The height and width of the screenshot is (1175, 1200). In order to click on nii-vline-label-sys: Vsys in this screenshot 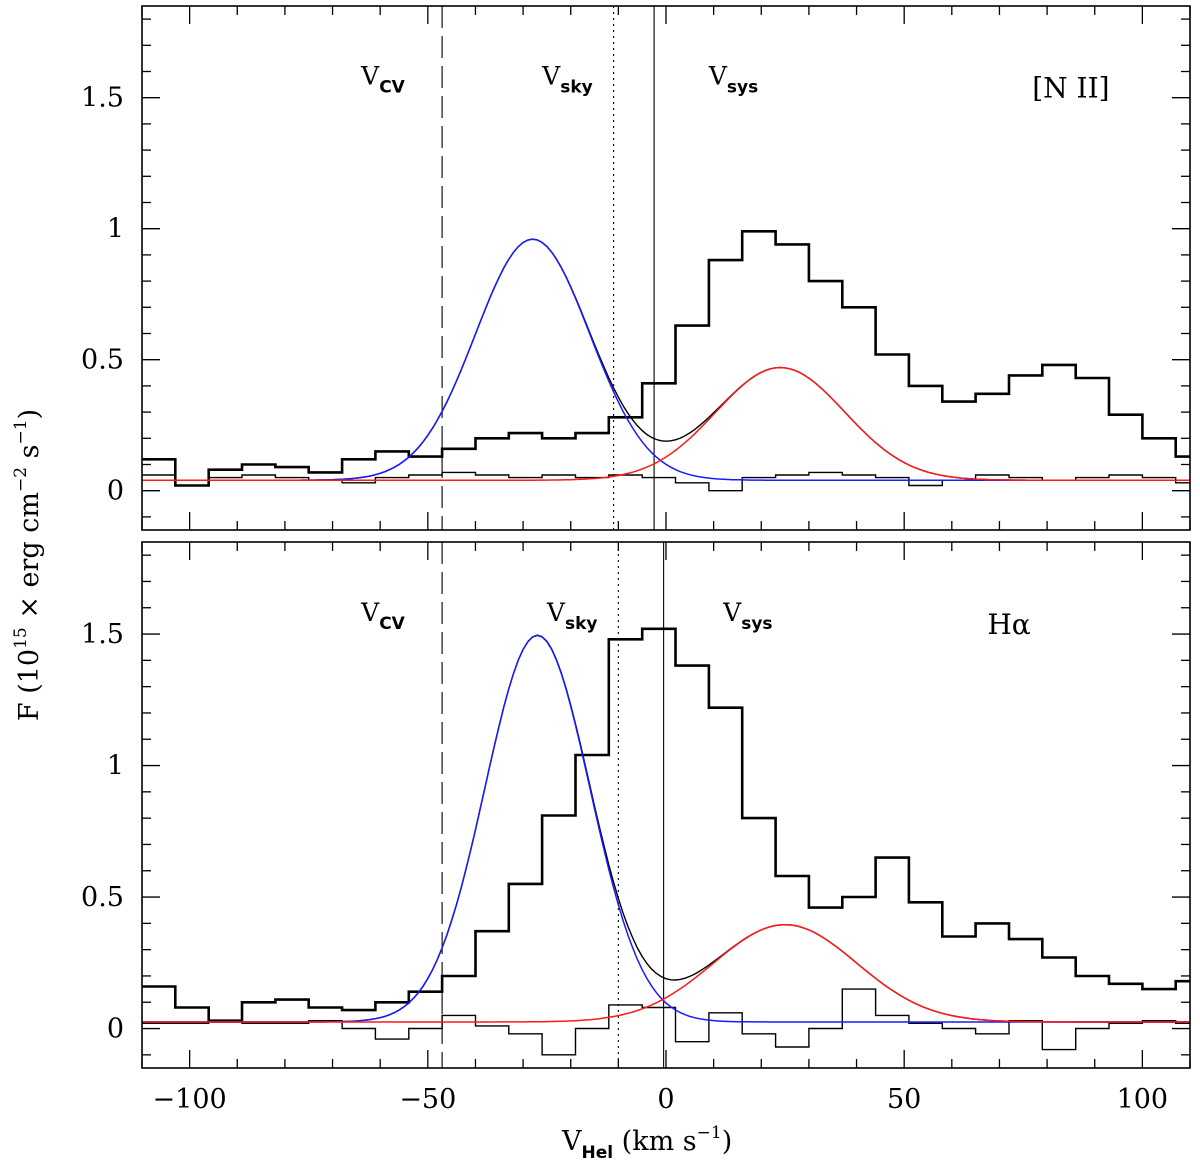, I will do `click(733, 80)`.